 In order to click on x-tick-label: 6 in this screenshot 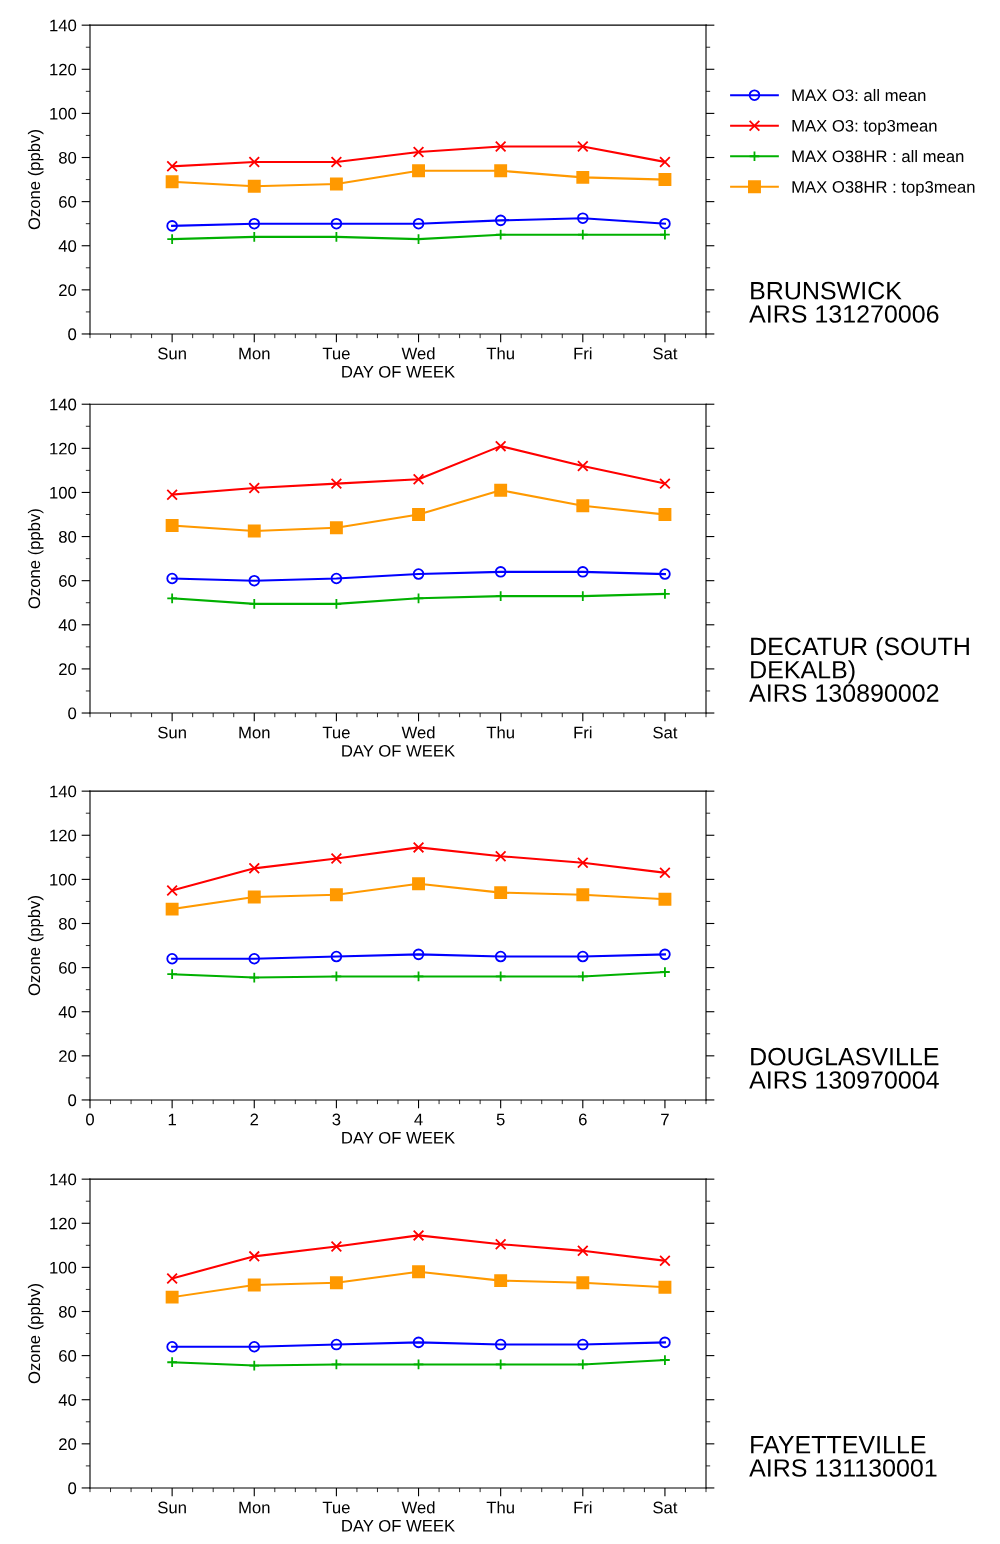, I will do `click(583, 1119)`.